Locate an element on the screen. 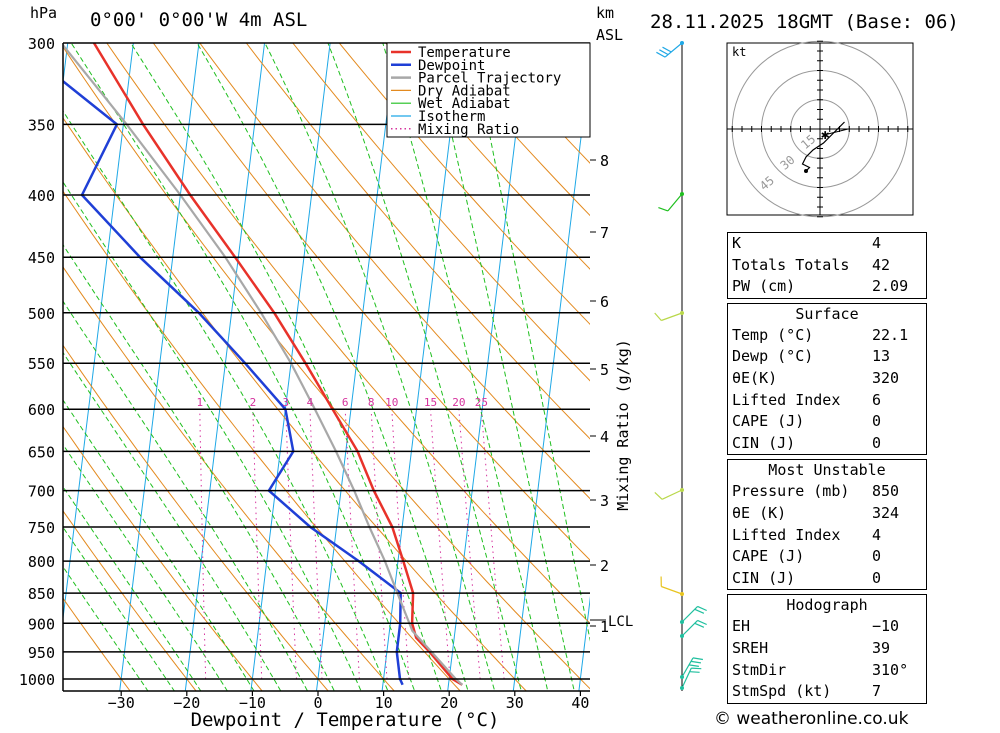 This screenshot has height=733, width=1000. x-tick-label: −20 is located at coordinates (186, 703).